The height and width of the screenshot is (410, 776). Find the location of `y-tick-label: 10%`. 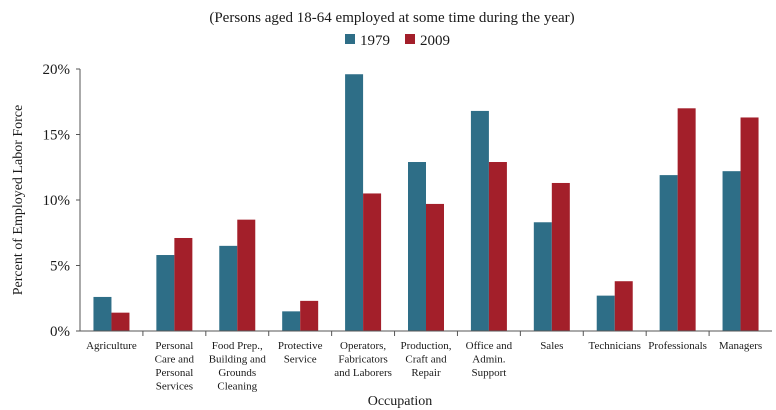

y-tick-label: 10% is located at coordinates (57, 201).